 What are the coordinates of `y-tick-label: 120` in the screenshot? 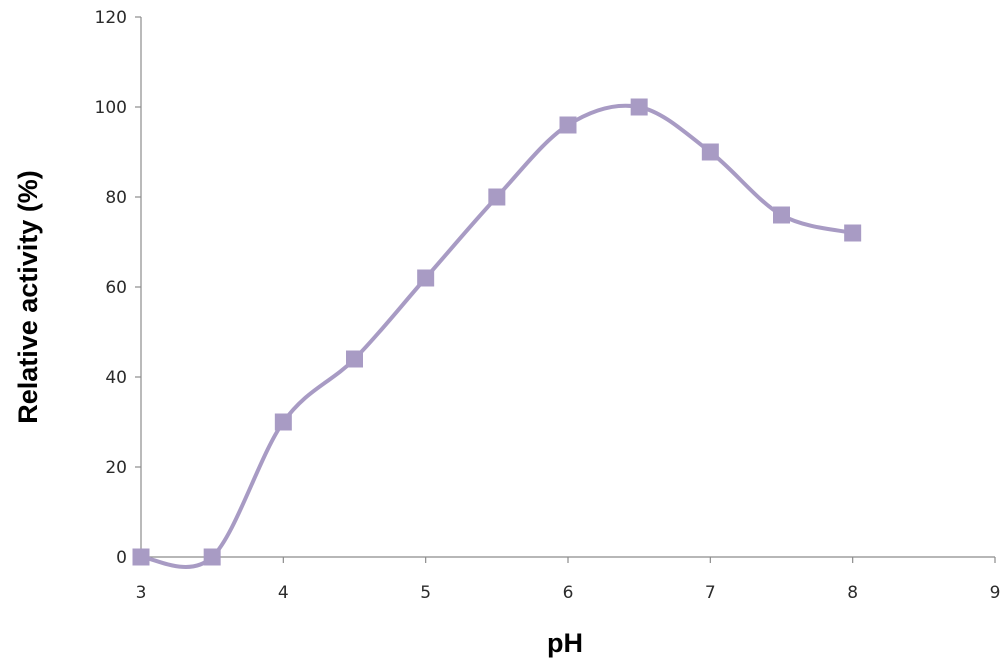 It's located at (111, 18).